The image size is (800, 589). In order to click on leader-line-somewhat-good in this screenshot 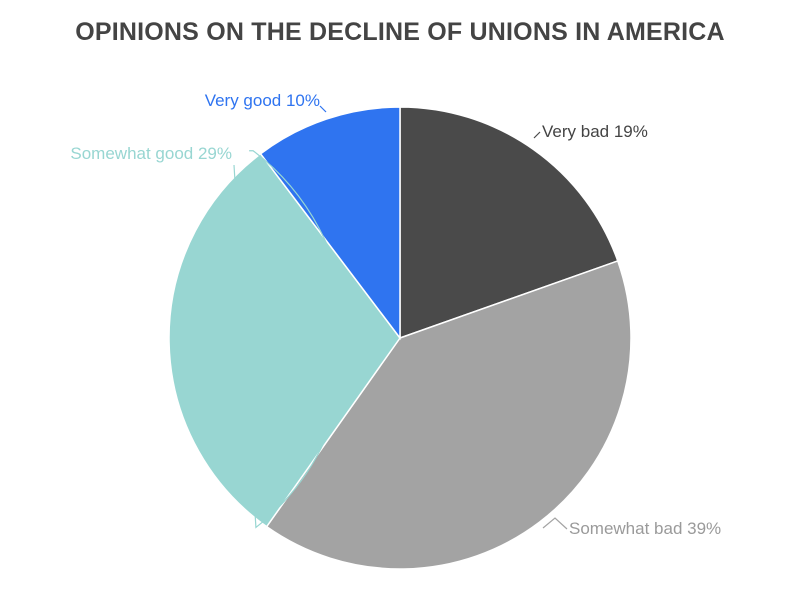, I will do `click(290, 339)`.